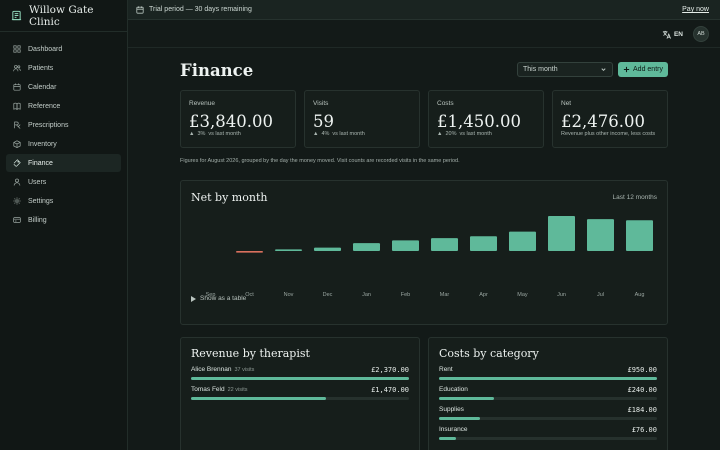 The width and height of the screenshot is (720, 450). Describe the element at coordinates (63, 68) in the screenshot. I see `sidebar-item-patients: Patients` at that location.